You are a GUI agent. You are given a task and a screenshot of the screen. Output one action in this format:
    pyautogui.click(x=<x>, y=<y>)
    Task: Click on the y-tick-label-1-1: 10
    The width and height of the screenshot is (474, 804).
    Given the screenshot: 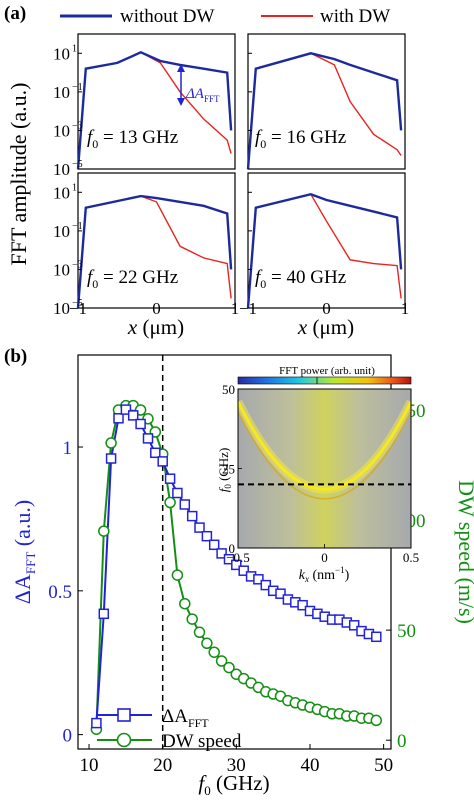 What is the action you would take?
    pyautogui.click(x=61, y=231)
    